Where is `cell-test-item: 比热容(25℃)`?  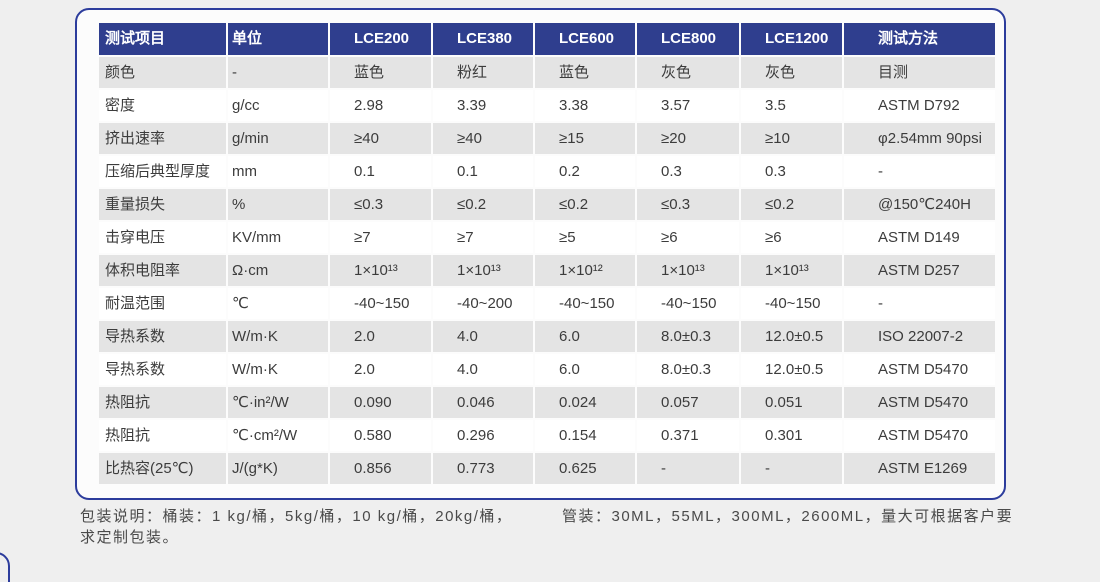 cell-test-item: 比热容(25℃) is located at coordinates (162, 468).